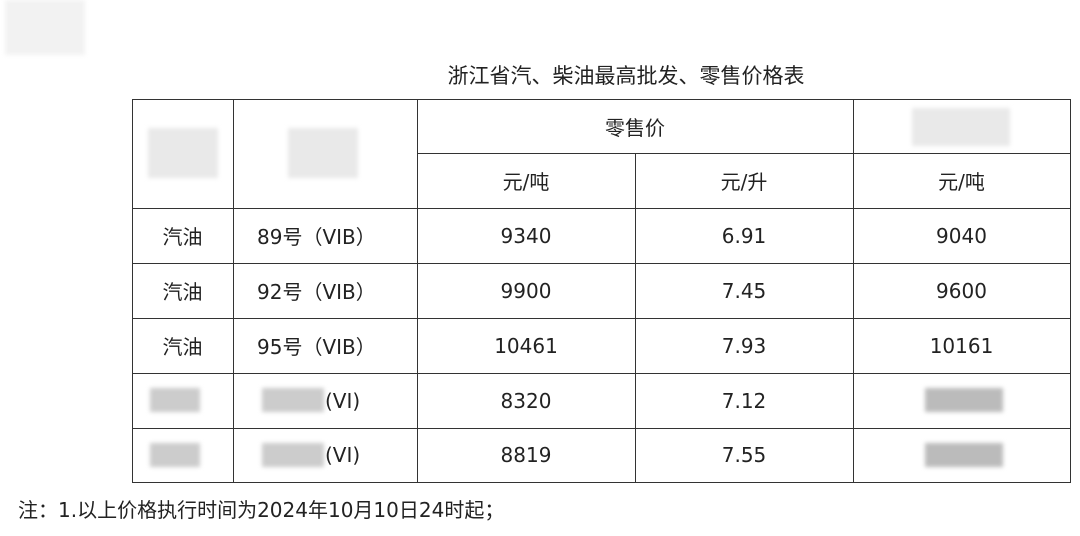 Image resolution: width=1080 pixels, height=536 pixels. Describe the element at coordinates (526, 345) in the screenshot. I see `retail-ton: 10461` at that location.